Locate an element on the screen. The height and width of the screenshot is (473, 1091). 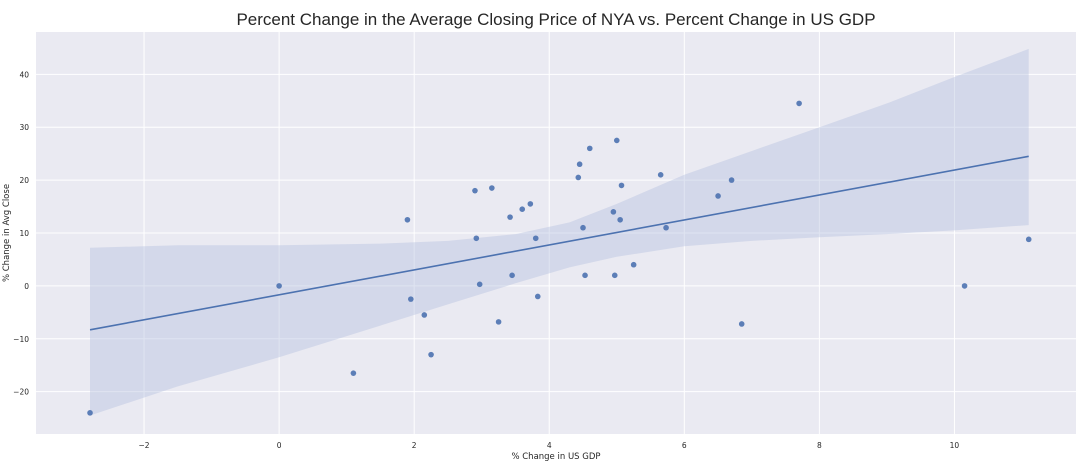
x-tick-label: 8 is located at coordinates (819, 445).